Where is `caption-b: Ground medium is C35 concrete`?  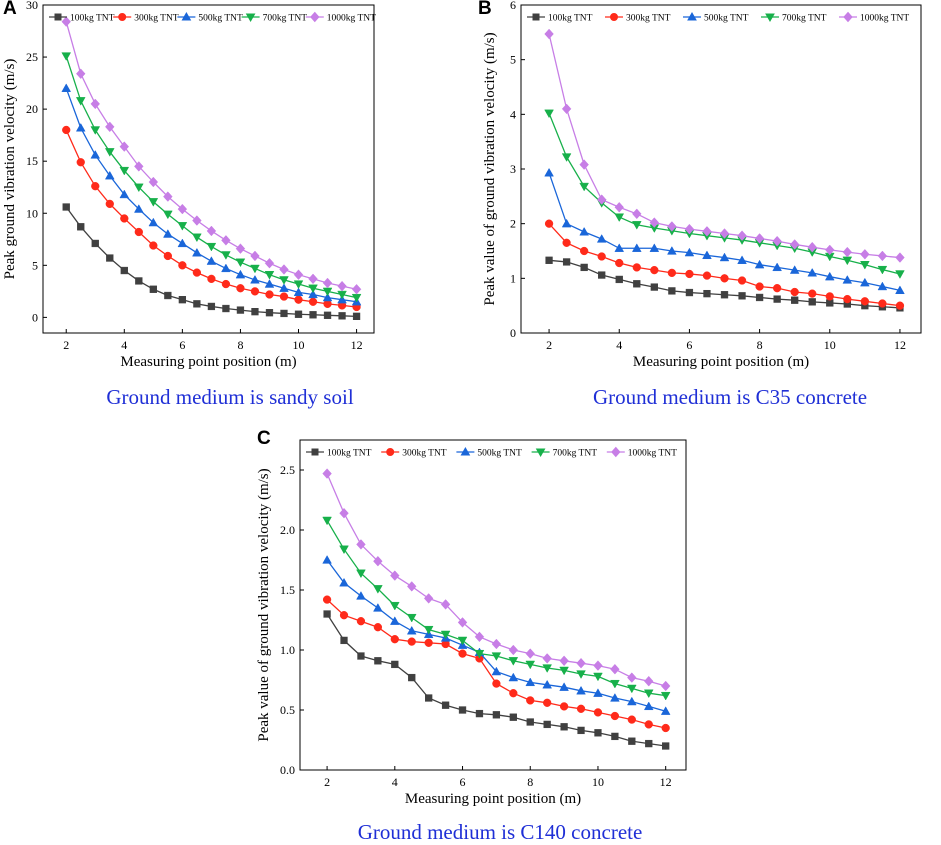 caption-b: Ground medium is C35 concrete is located at coordinates (730, 397).